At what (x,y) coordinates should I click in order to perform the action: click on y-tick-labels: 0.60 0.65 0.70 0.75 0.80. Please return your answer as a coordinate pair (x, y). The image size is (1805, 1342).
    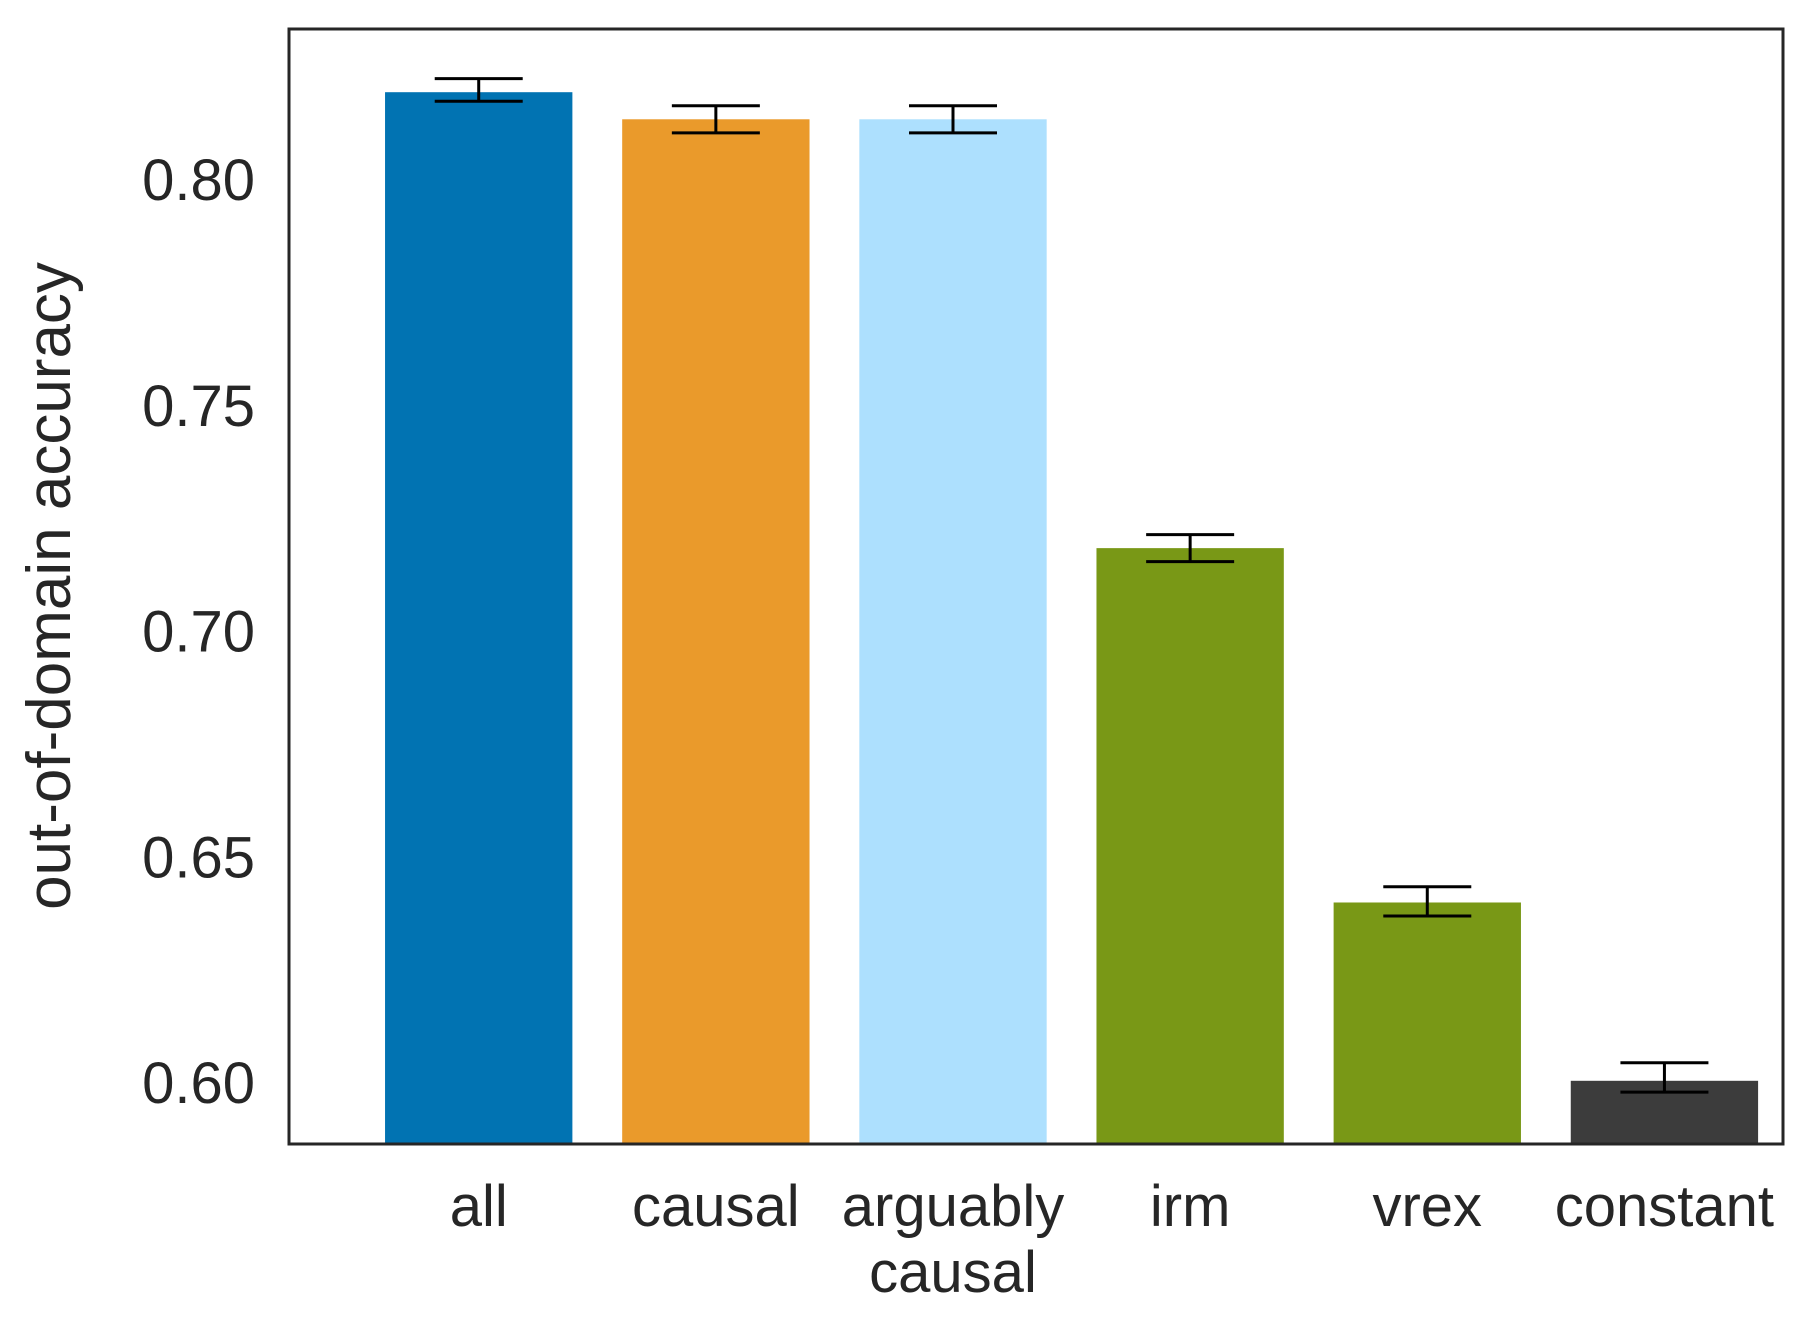
    Looking at the image, I should click on (198, 632).